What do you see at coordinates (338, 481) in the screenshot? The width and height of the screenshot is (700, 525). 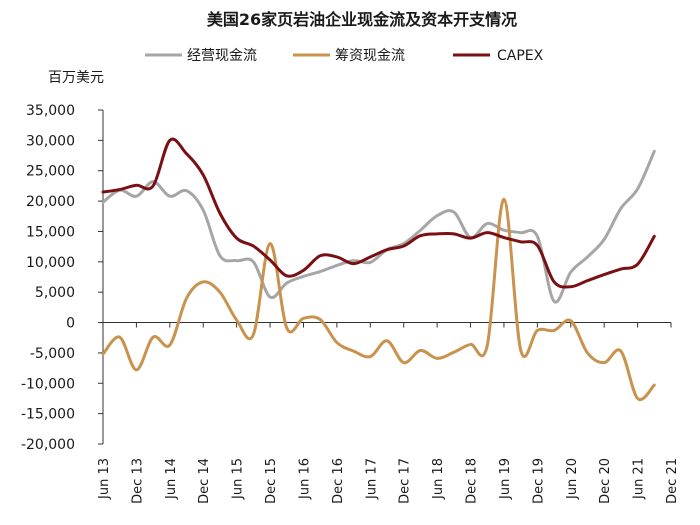 I see `x-tick-label-dec-16: Dec 16` at bounding box center [338, 481].